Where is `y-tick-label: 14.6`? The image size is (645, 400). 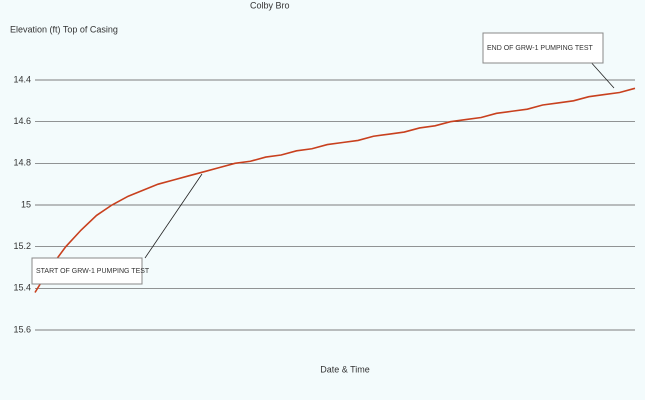 y-tick-label: 14.6 is located at coordinates (22, 121).